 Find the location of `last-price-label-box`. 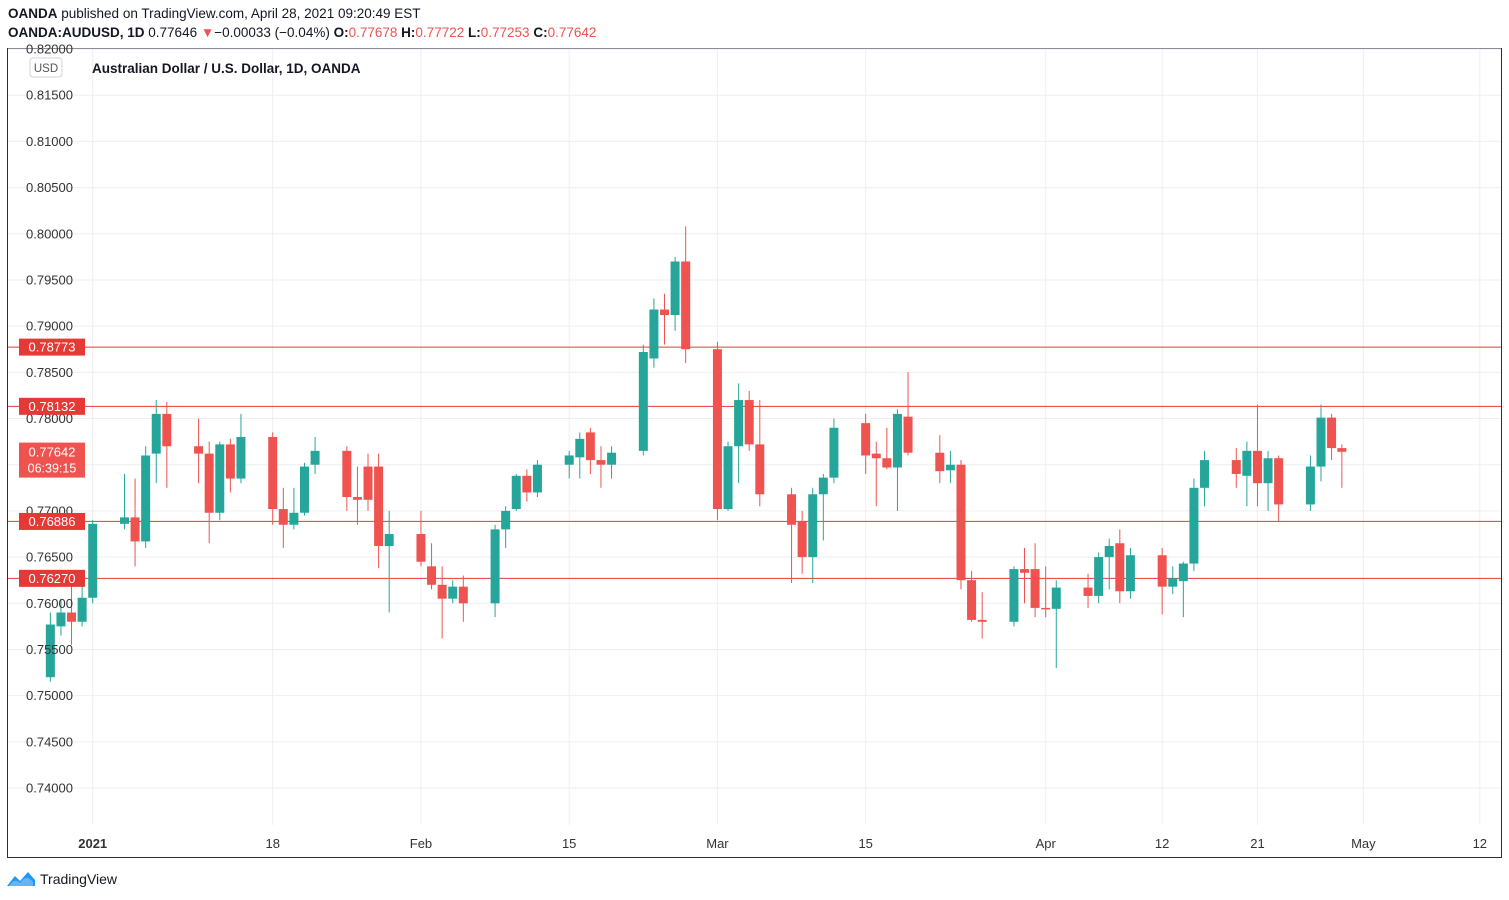

last-price-label-box is located at coordinates (52, 460).